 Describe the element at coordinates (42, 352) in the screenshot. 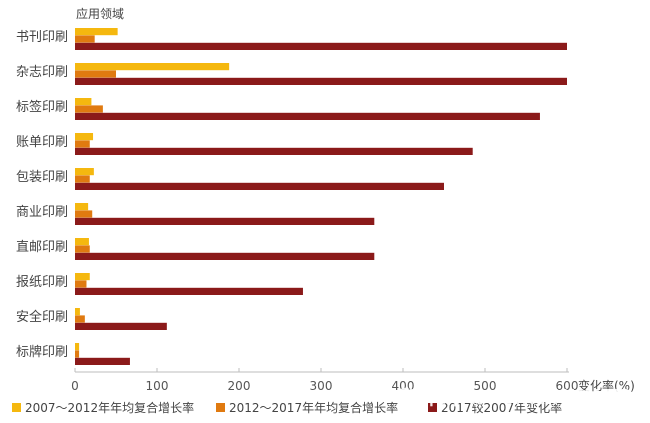

I see `category-label: 标牌印刷` at that location.